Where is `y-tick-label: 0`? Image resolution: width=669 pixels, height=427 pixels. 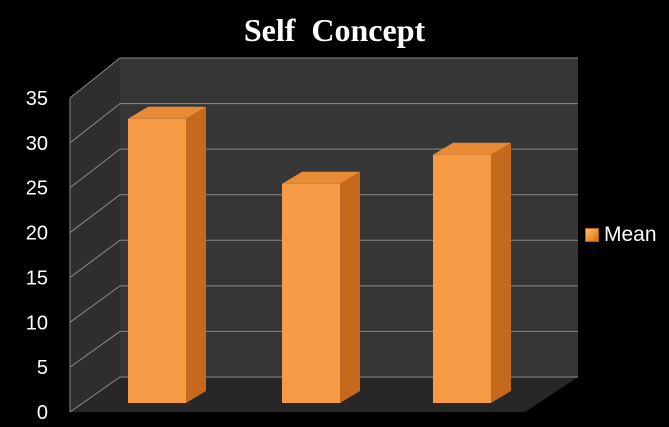 y-tick-label: 0 is located at coordinates (42, 413).